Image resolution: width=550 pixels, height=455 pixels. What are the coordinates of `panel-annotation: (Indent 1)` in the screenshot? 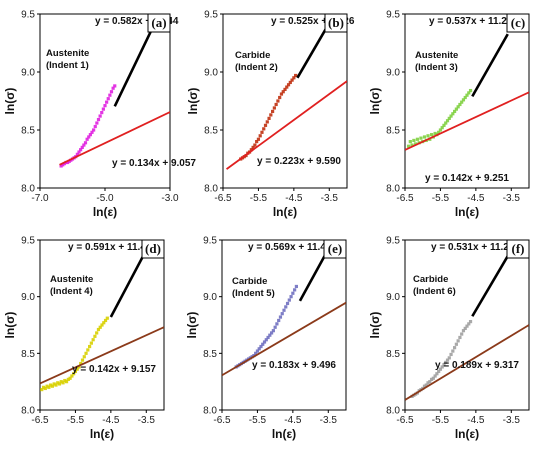 It's located at (67, 65).